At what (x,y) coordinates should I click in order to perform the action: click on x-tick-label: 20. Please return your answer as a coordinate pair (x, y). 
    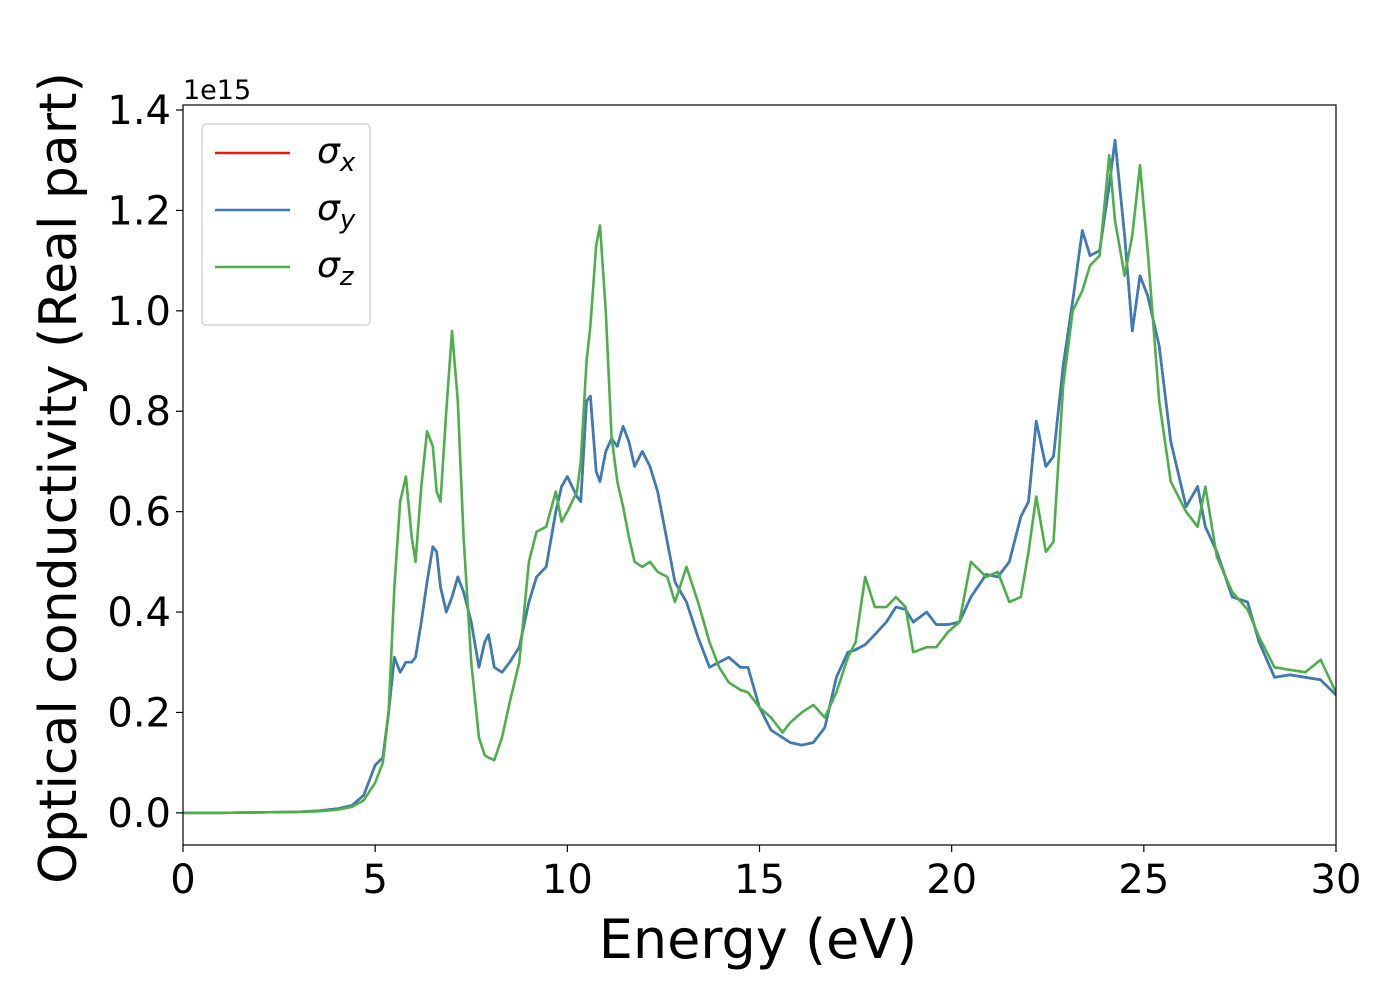
    Looking at the image, I should click on (951, 880).